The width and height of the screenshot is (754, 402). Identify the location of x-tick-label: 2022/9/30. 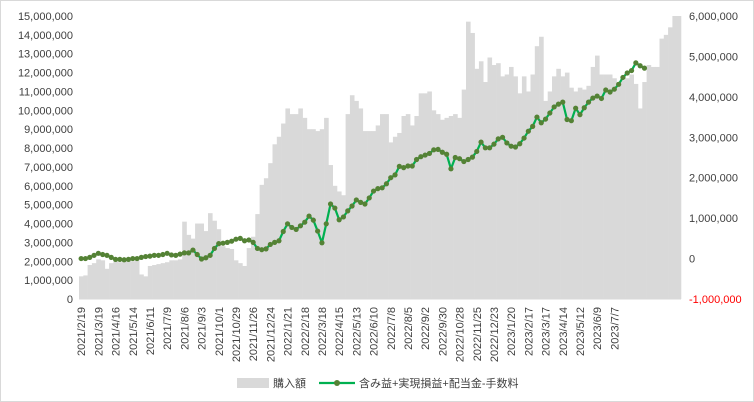
(443, 331).